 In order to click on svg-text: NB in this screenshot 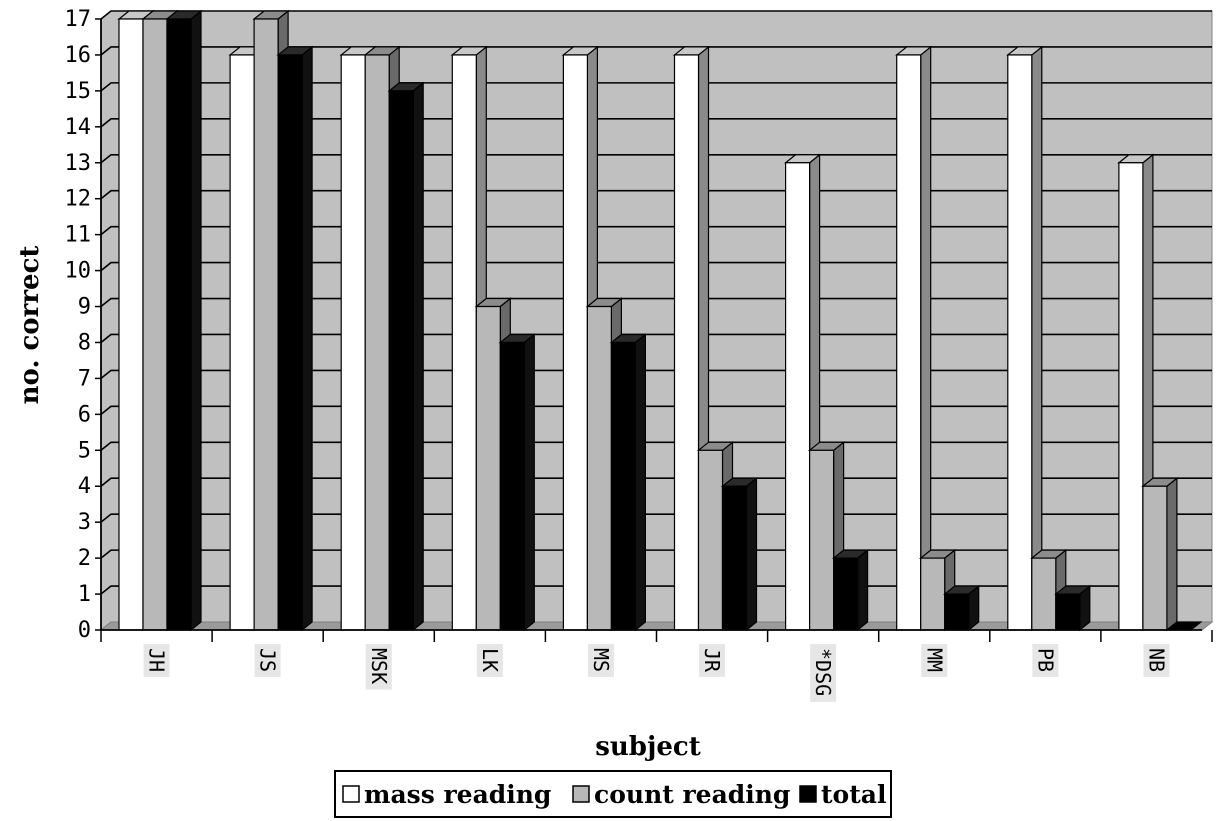, I will do `click(1156, 660)`.